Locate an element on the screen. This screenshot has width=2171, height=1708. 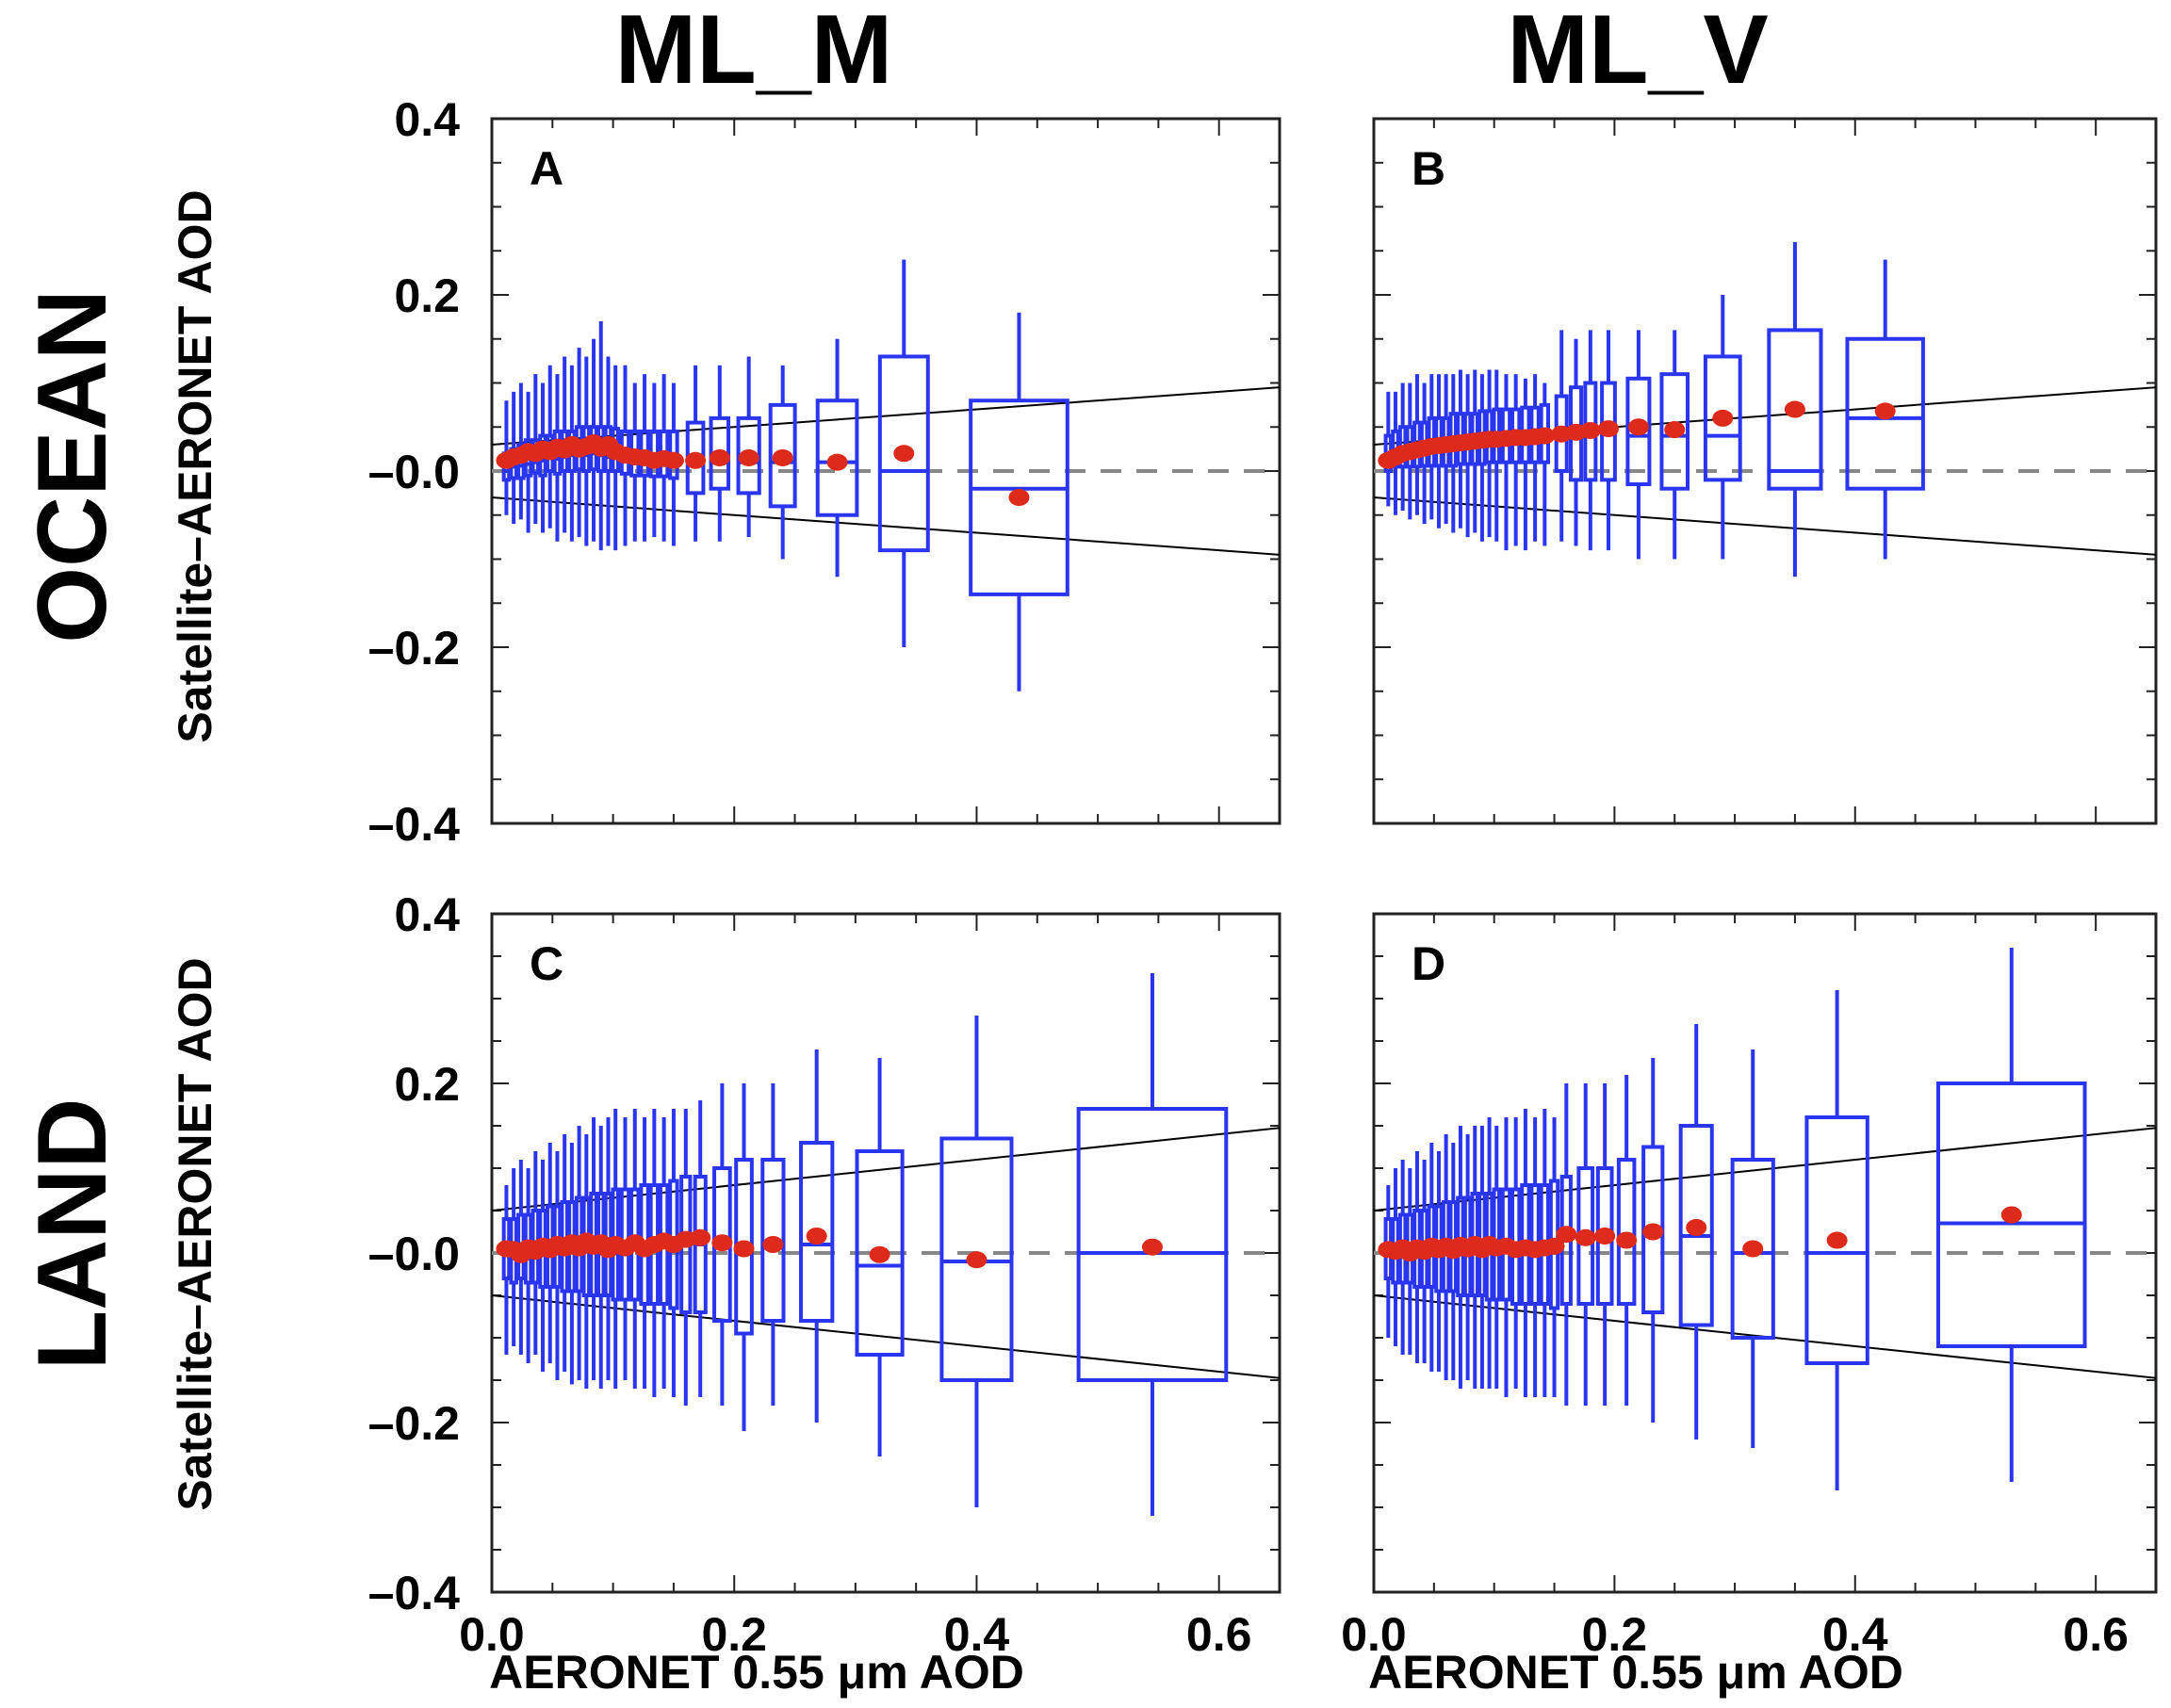
ylabel-bottom: Satellite–AERONET AOD is located at coordinates (195, 1233).